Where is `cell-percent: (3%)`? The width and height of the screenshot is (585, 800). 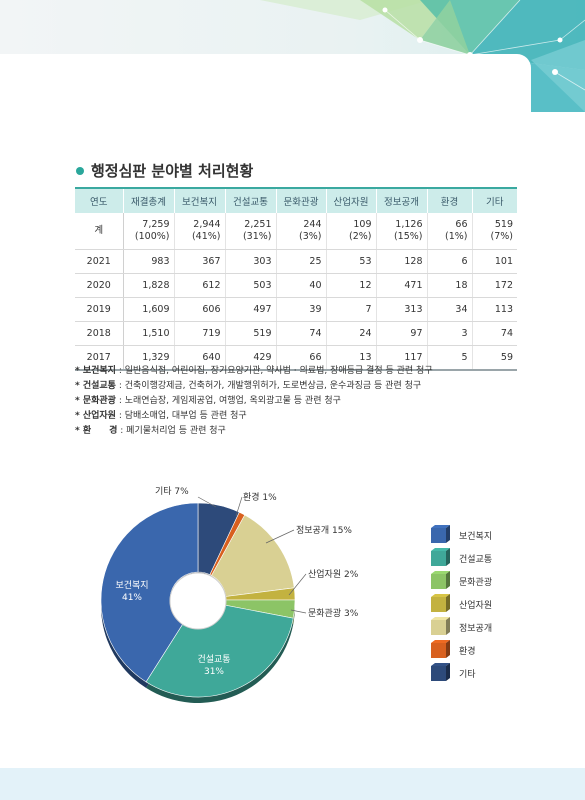
cell-percent: (3%) is located at coordinates (310, 236).